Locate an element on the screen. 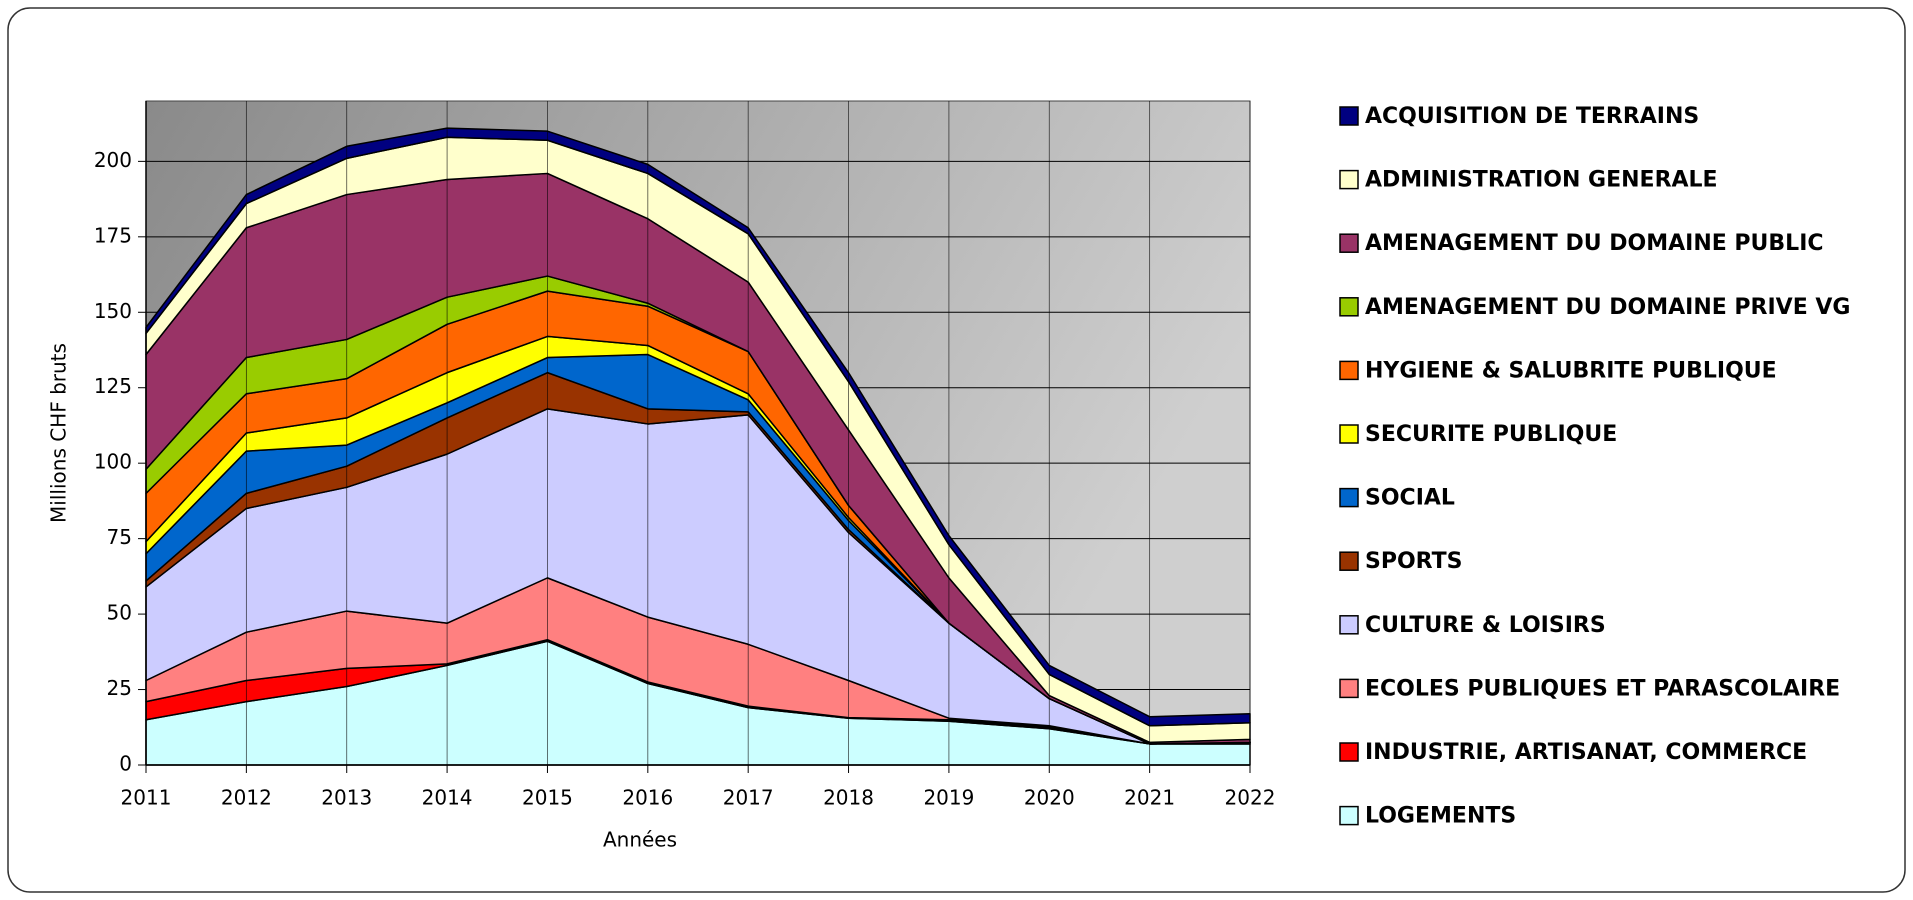  x-tick-label: 2013 is located at coordinates (346, 798).